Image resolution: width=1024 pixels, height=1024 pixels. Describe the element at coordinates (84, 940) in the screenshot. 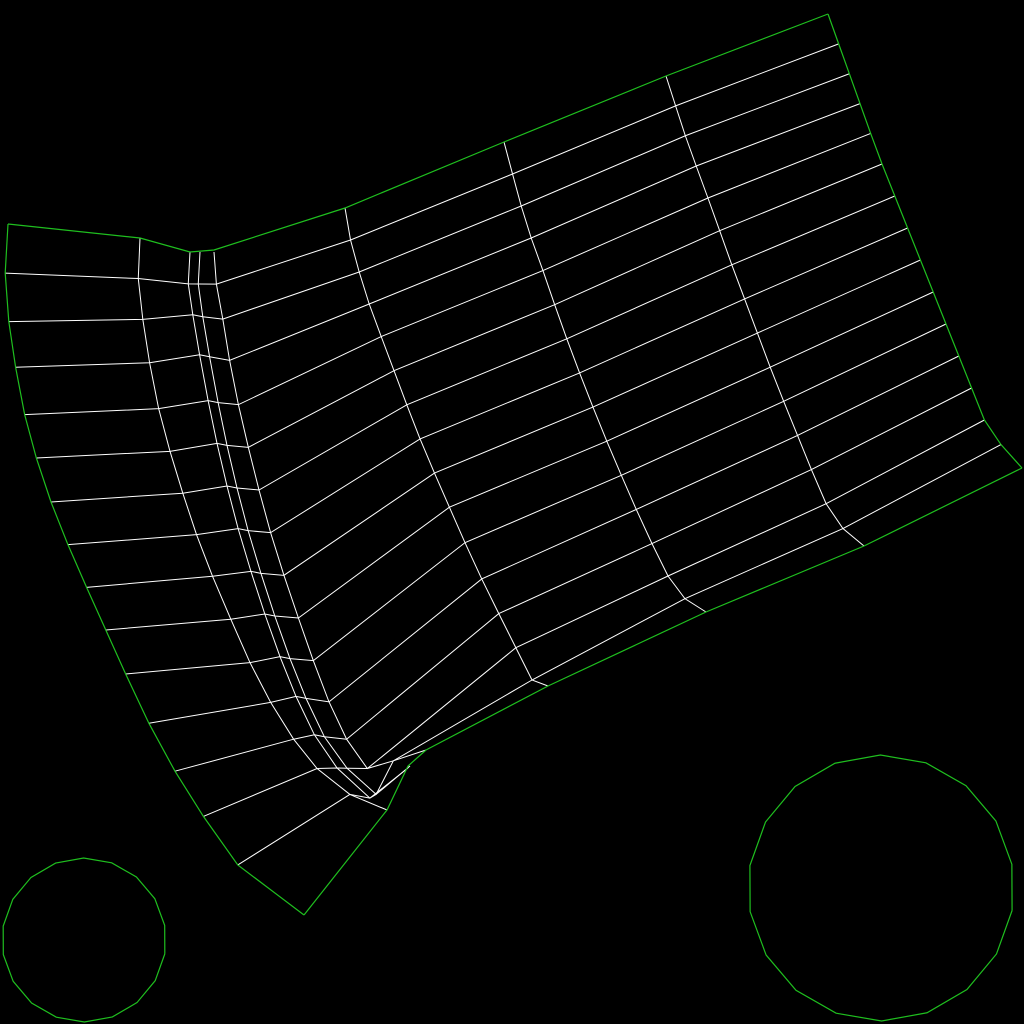

I see `small-circle-outline` at that location.